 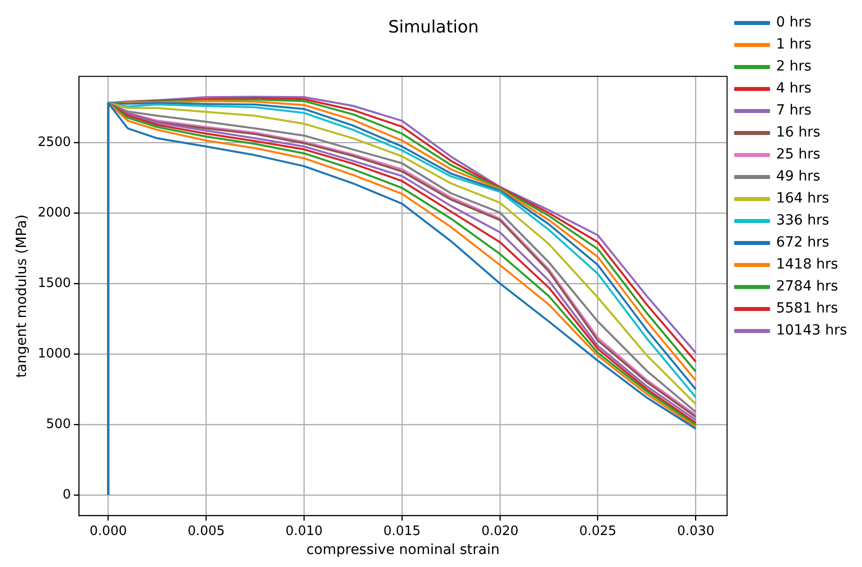 What do you see at coordinates (695, 531) in the screenshot?
I see `x-tick-label: 0.030` at bounding box center [695, 531].